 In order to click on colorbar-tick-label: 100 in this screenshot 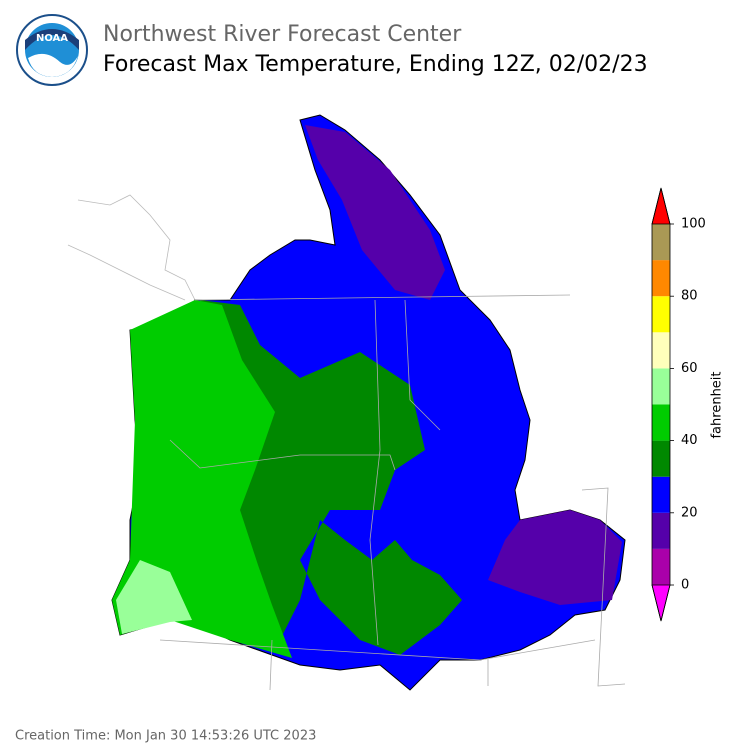, I will do `click(693, 224)`.